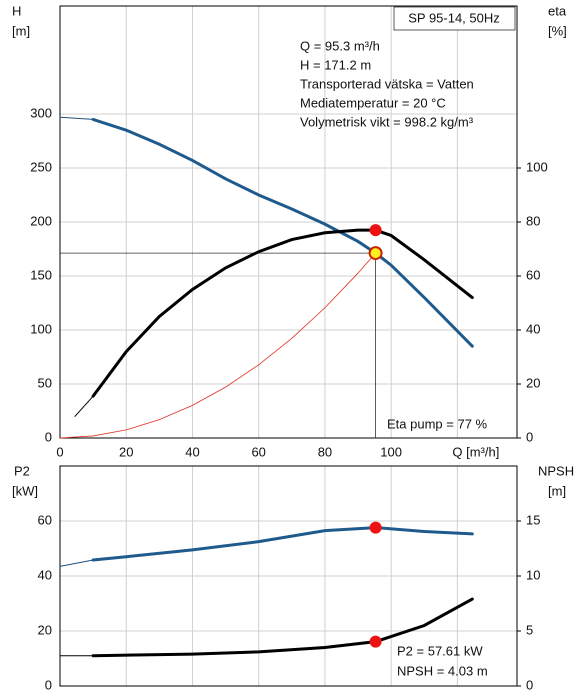  I want to click on y-tick-label: 250, so click(41, 166).